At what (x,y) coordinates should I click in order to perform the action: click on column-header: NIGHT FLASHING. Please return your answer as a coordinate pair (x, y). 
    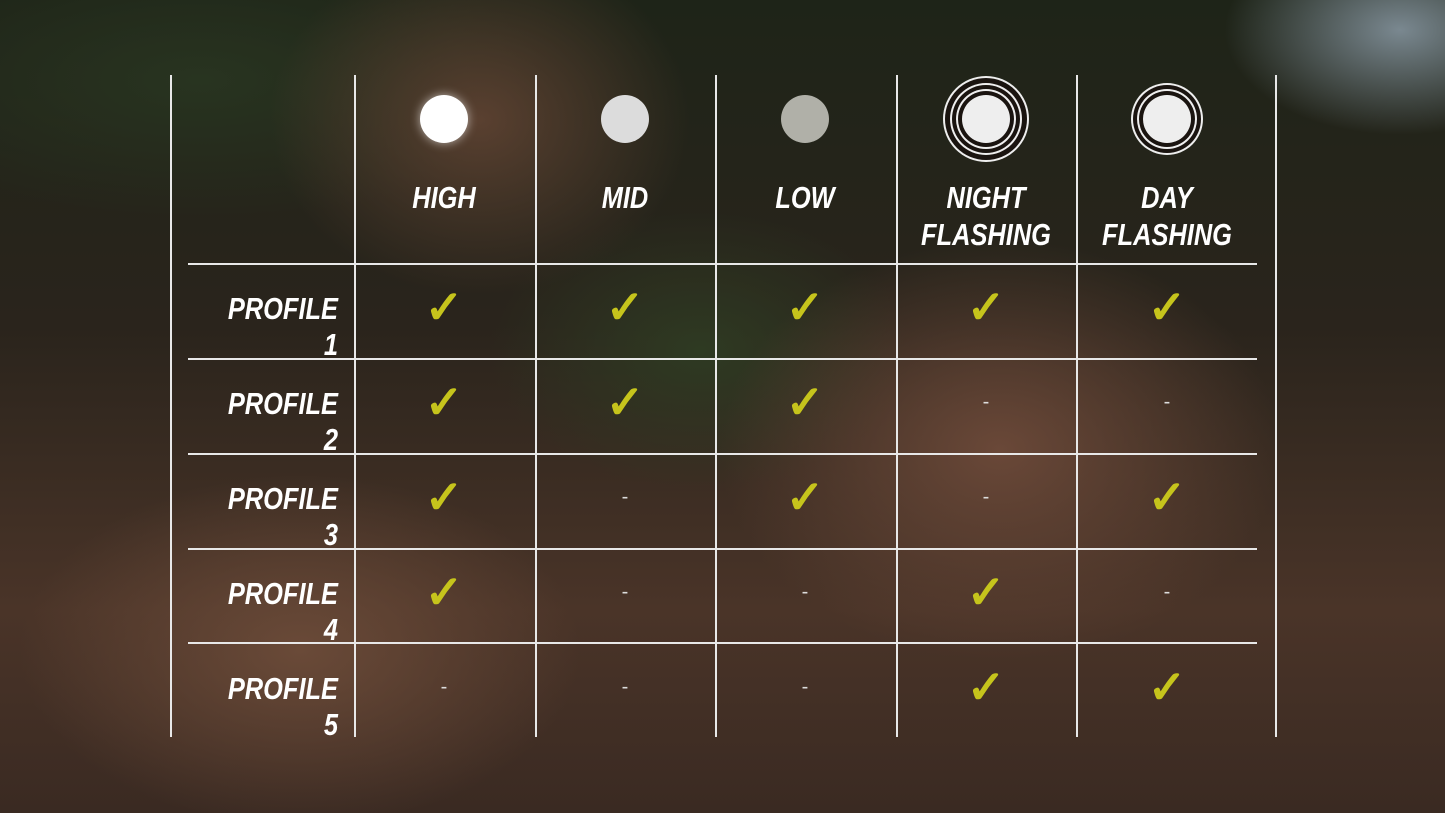
    Looking at the image, I should click on (986, 169).